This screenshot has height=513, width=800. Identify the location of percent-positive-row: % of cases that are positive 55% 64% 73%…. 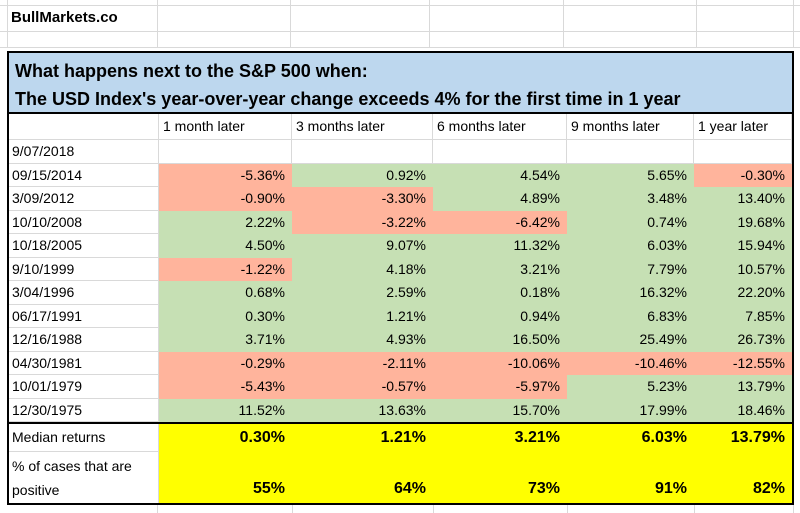
(400, 477).